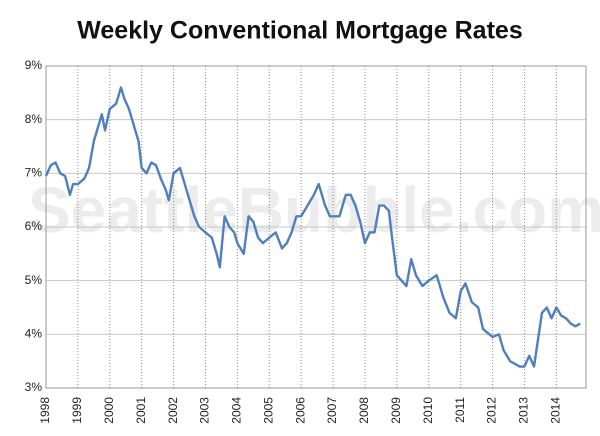  What do you see at coordinates (34, 173) in the screenshot?
I see `y-tick-label: 7%` at bounding box center [34, 173].